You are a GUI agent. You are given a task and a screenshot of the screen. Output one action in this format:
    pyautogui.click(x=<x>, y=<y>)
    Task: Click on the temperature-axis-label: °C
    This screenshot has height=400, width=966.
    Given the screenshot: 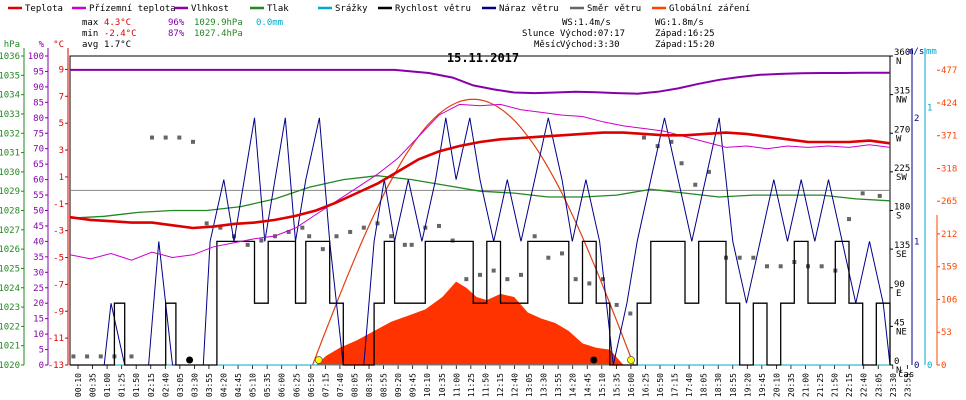 What is the action you would take?
    pyautogui.click(x=58, y=45)
    